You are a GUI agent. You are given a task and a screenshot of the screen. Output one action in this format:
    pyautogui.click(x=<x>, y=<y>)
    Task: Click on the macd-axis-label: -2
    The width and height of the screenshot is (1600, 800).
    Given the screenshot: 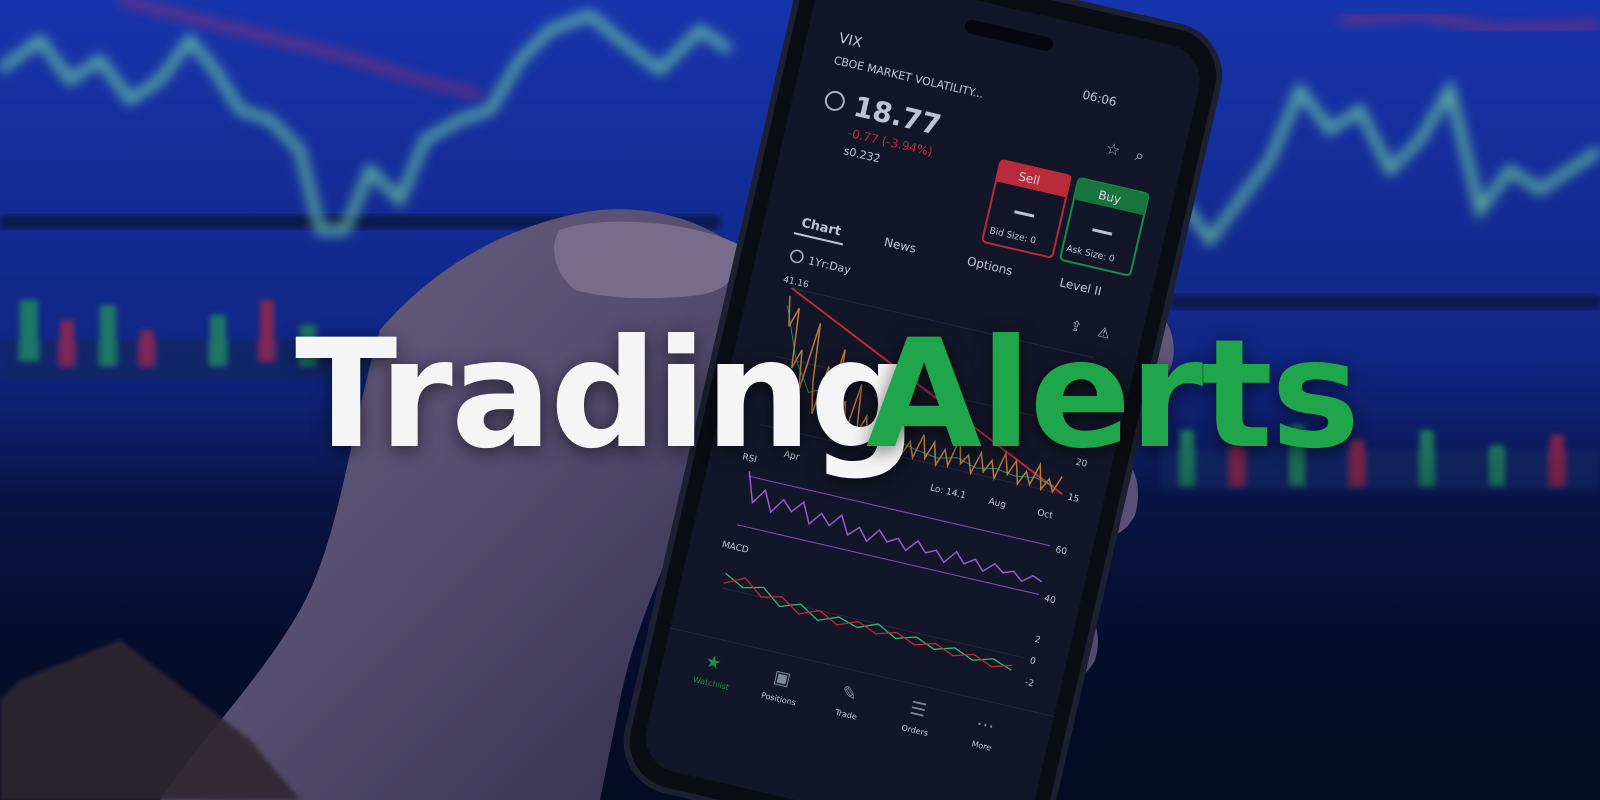 What is the action you would take?
    pyautogui.click(x=1029, y=684)
    